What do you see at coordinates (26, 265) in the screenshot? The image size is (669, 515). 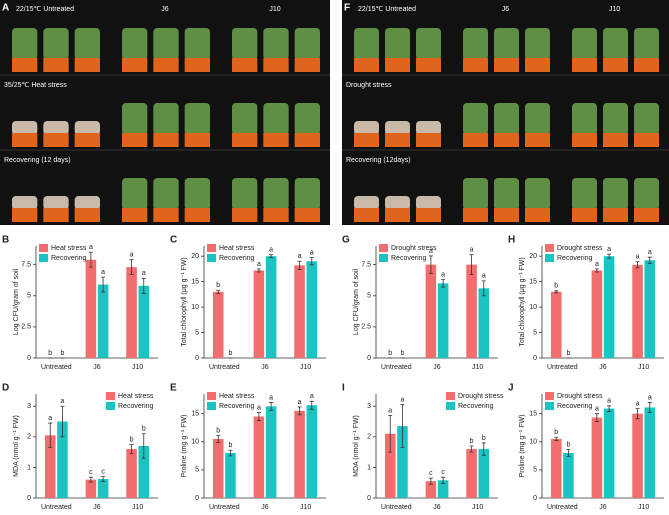 I see `y-tick-label: 7.5` at bounding box center [26, 265].